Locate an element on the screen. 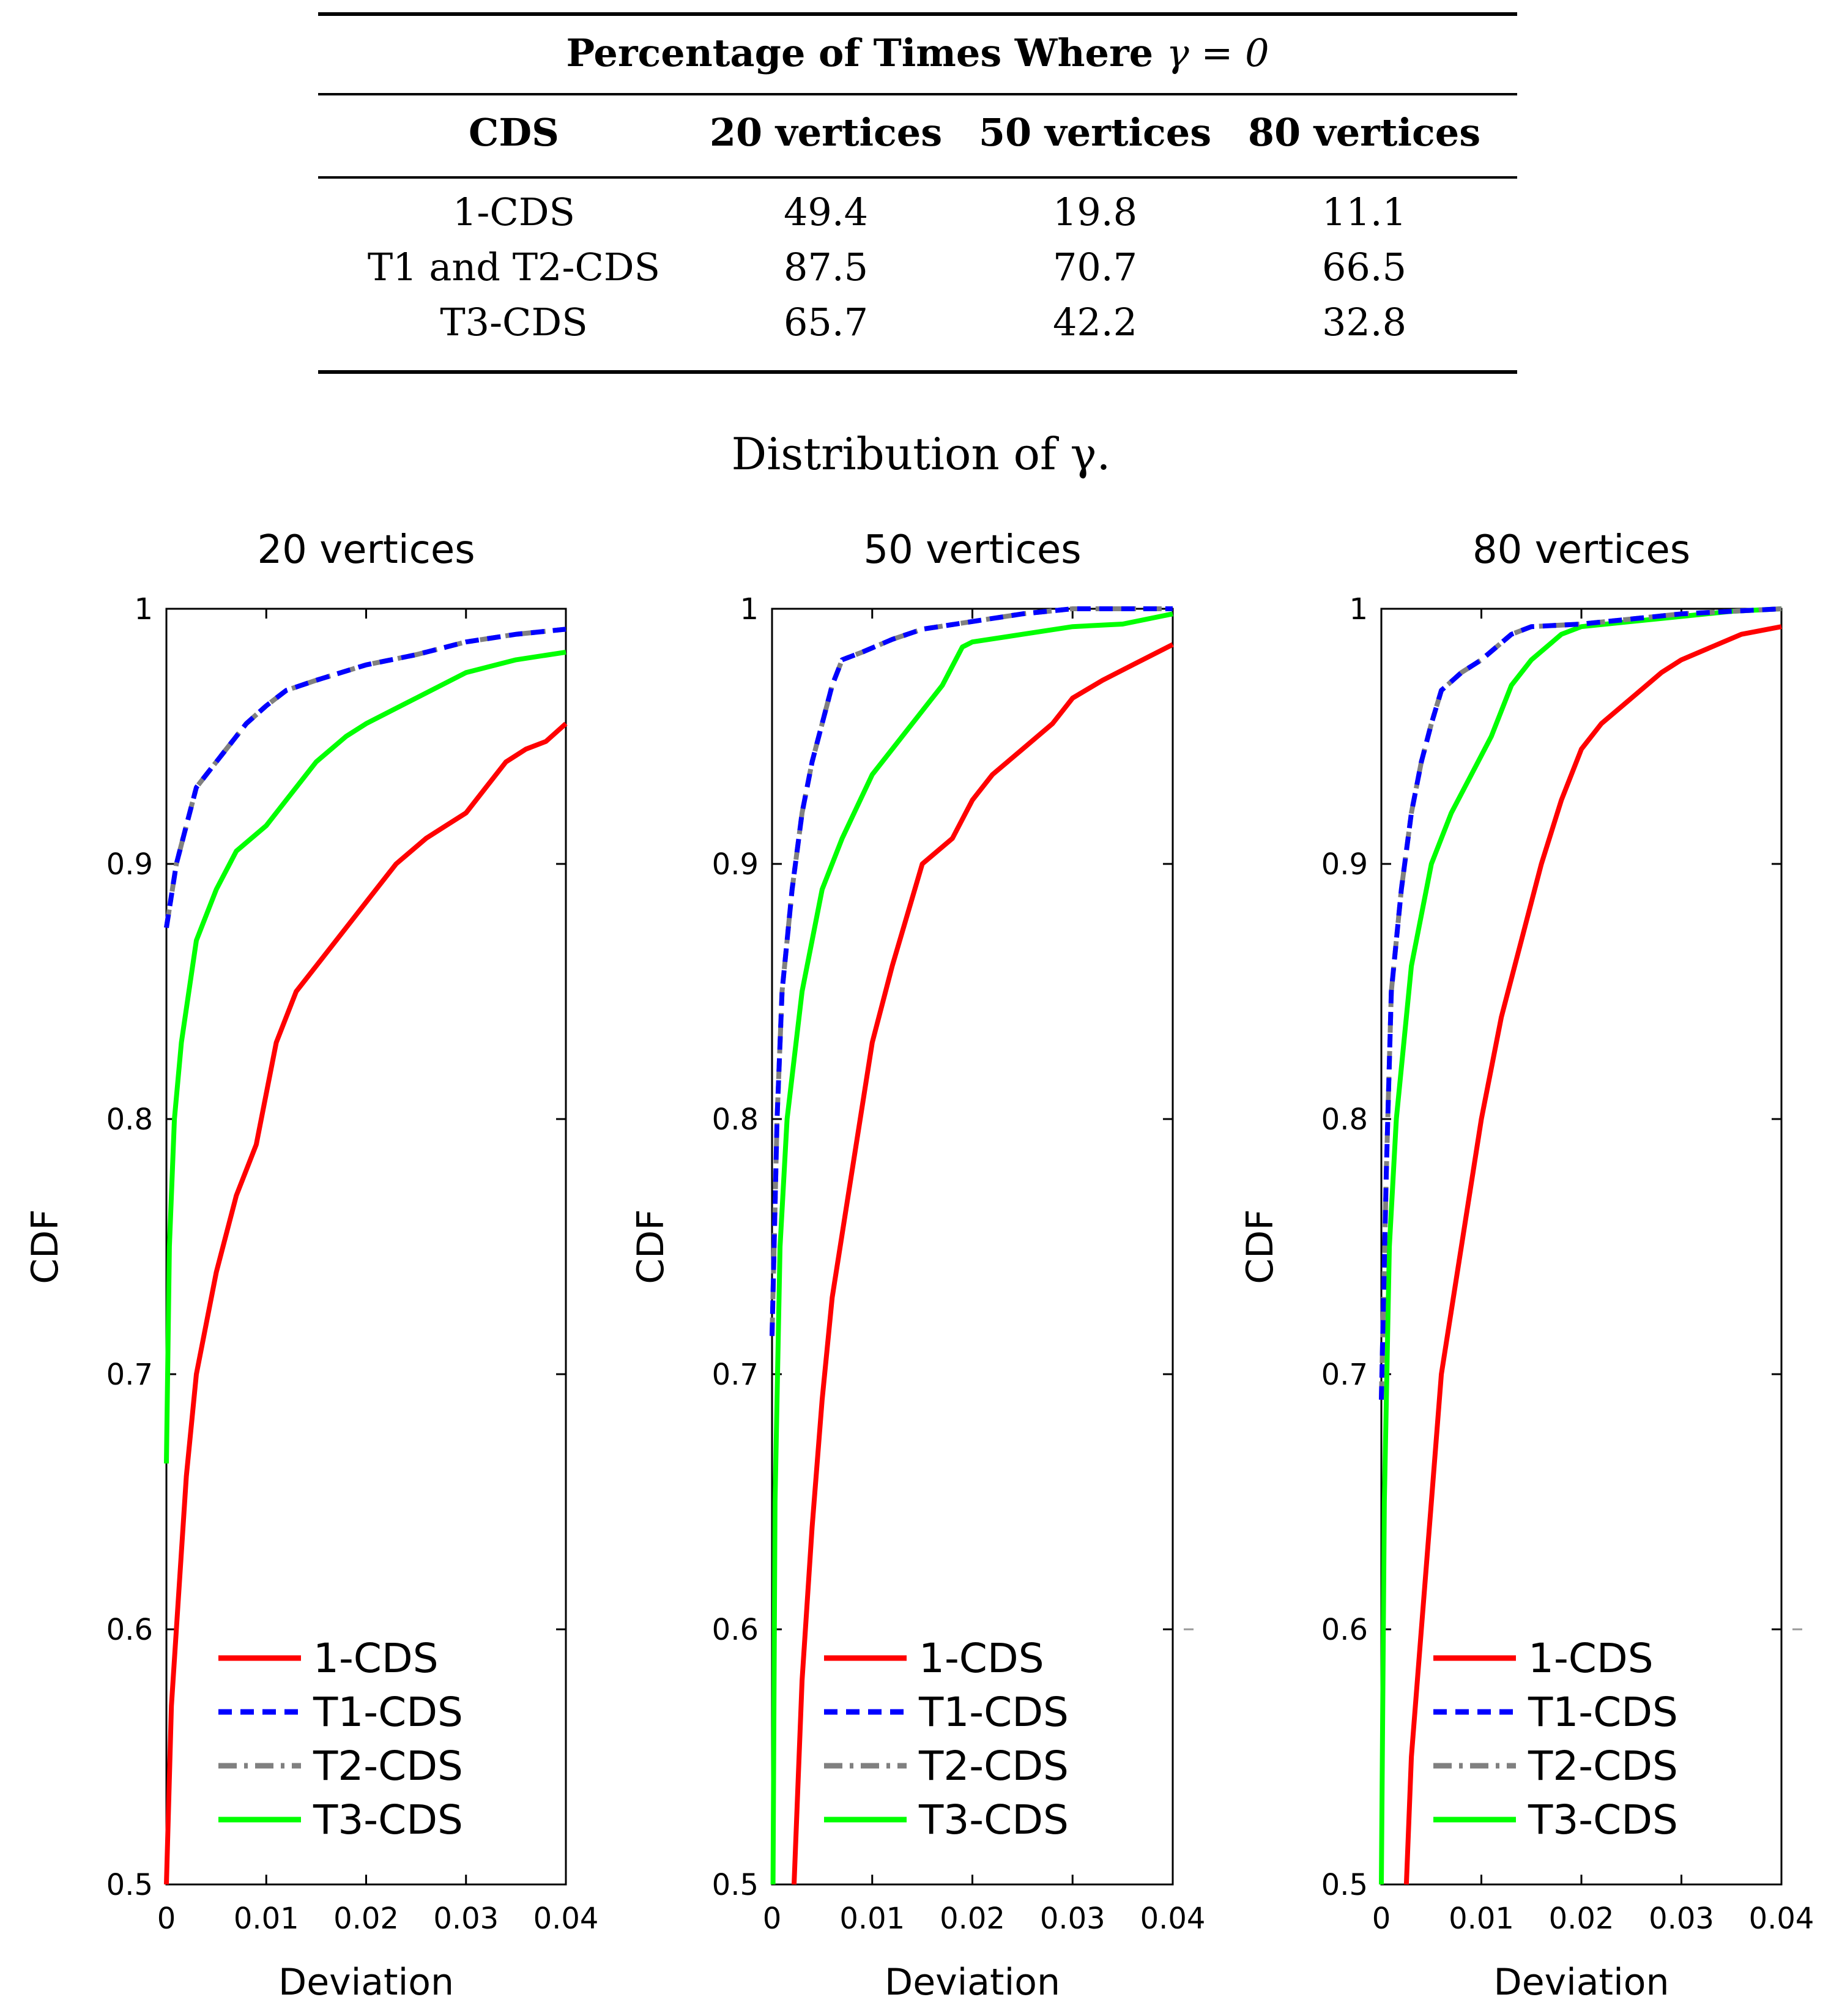  table-cell: 87.5 is located at coordinates (826, 267).